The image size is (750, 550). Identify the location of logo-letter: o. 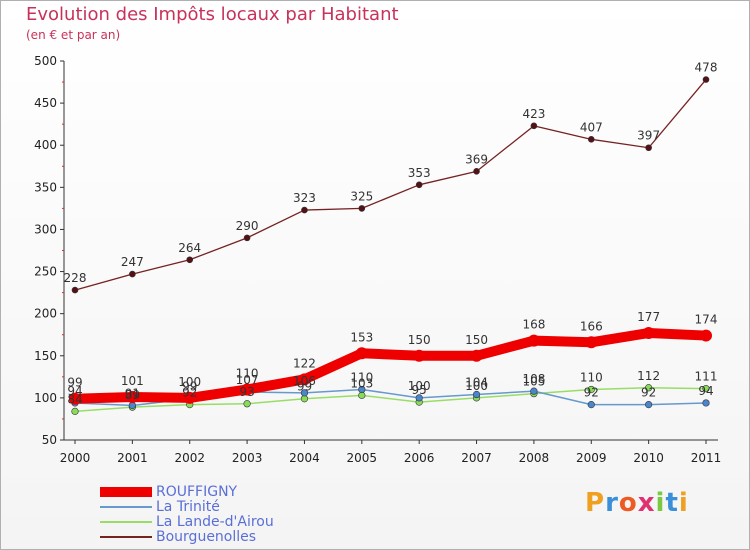
(628, 503).